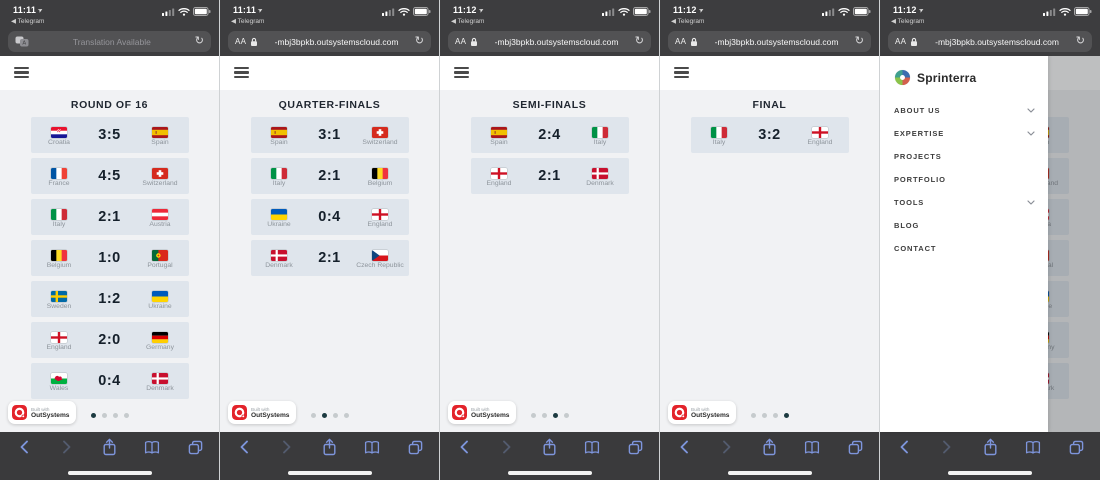 This screenshot has width=1100, height=480. What do you see at coordinates (499, 173) in the screenshot?
I see `flag-england-icon` at bounding box center [499, 173].